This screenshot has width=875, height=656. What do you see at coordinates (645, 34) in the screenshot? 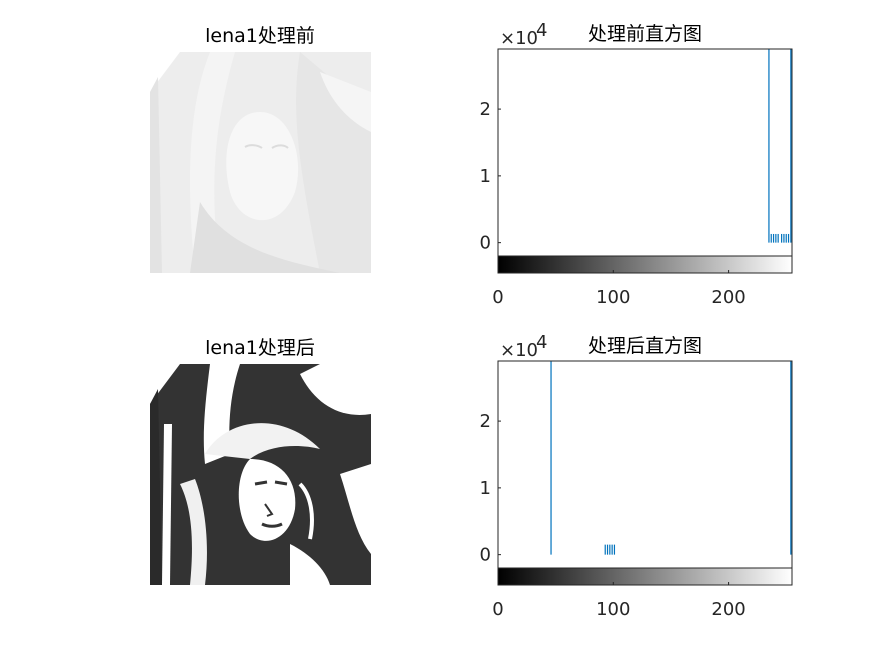
I see `histogram-title: 处理前直方图` at bounding box center [645, 34].